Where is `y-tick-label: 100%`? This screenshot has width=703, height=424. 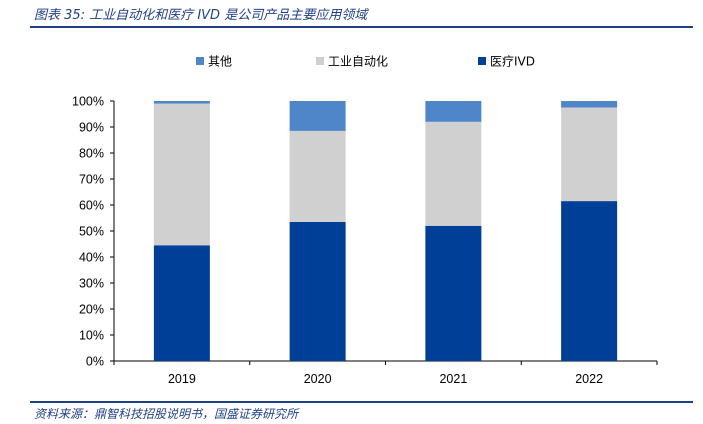
y-tick-label: 100% is located at coordinates (88, 102).